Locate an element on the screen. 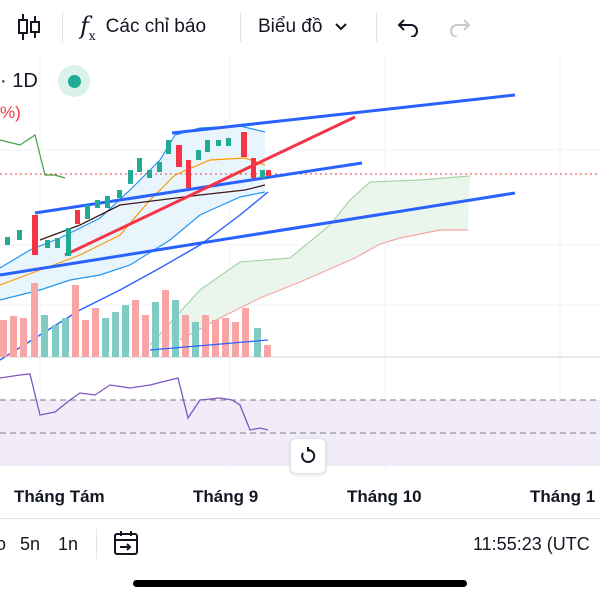  indicators-label: Các chỉ báo is located at coordinates (156, 26).